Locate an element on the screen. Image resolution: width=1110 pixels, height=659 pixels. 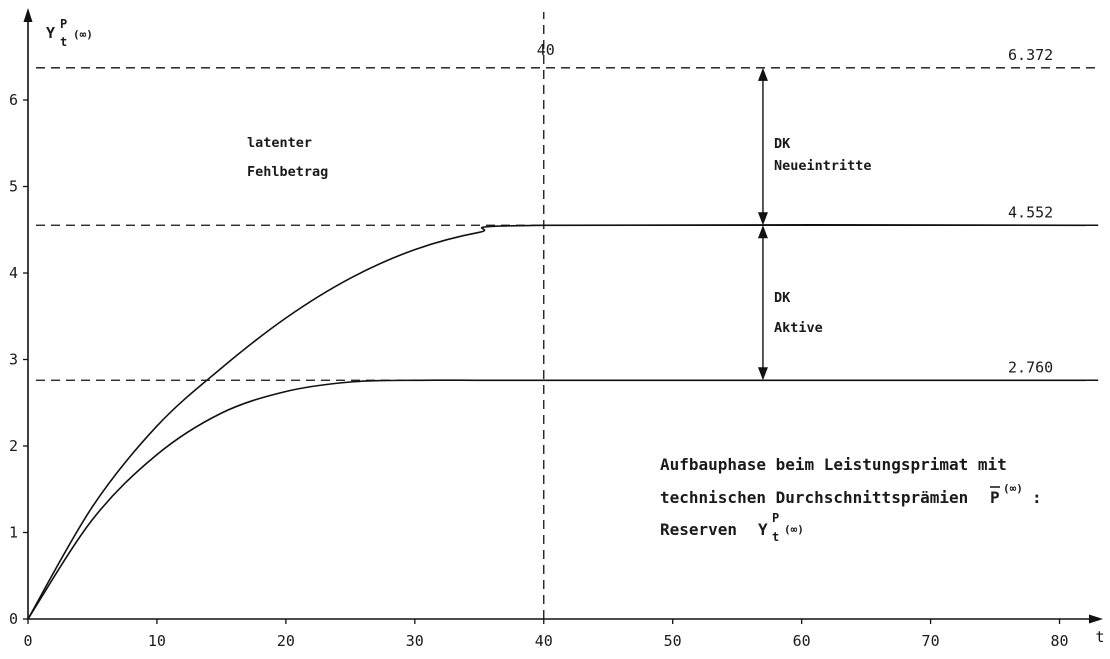
dimension-arrows is located at coordinates (762, 224).